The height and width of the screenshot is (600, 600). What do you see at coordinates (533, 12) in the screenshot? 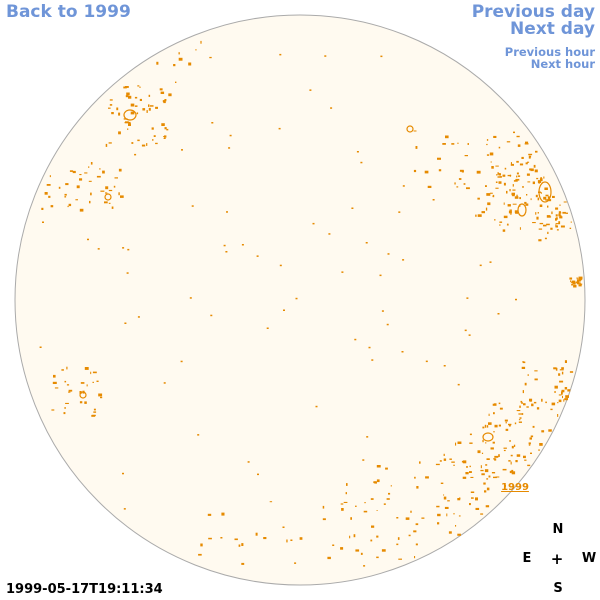
I see `previous-day-link: Previous day` at bounding box center [533, 12].